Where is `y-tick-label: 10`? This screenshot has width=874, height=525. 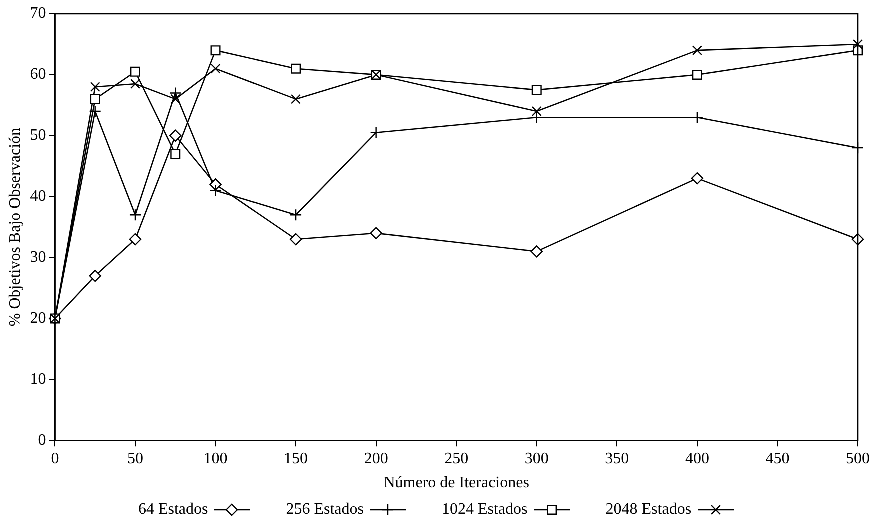
y-tick-label: 10 is located at coordinates (38, 379).